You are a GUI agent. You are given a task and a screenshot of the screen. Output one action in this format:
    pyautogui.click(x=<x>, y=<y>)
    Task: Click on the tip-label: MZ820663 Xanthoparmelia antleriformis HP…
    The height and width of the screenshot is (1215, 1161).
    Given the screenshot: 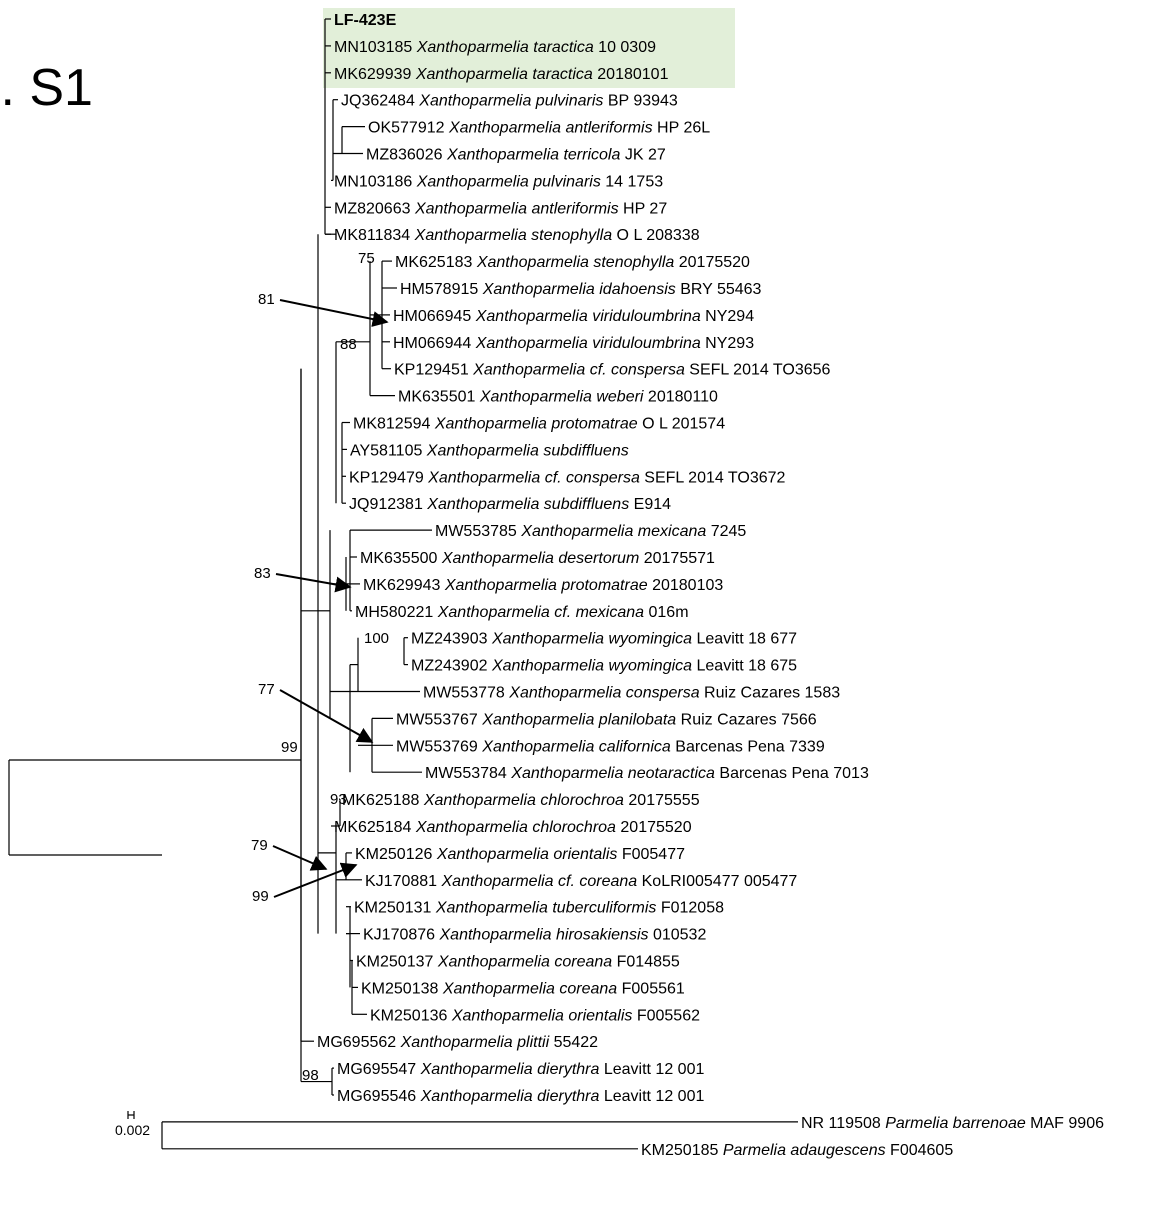 What is the action you would take?
    pyautogui.click(x=500, y=208)
    